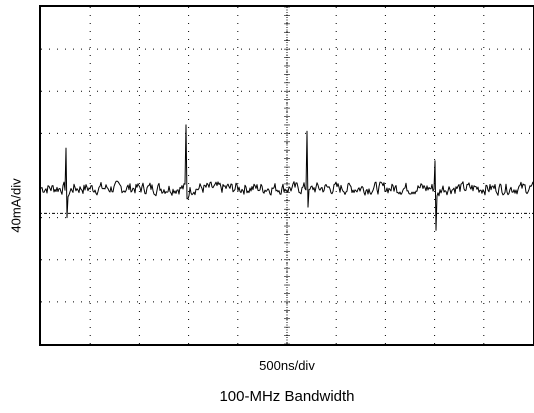 This screenshot has height=413, width=534. What do you see at coordinates (16, 205) in the screenshot?
I see `y-axis-label: 40mA/div` at bounding box center [16, 205].